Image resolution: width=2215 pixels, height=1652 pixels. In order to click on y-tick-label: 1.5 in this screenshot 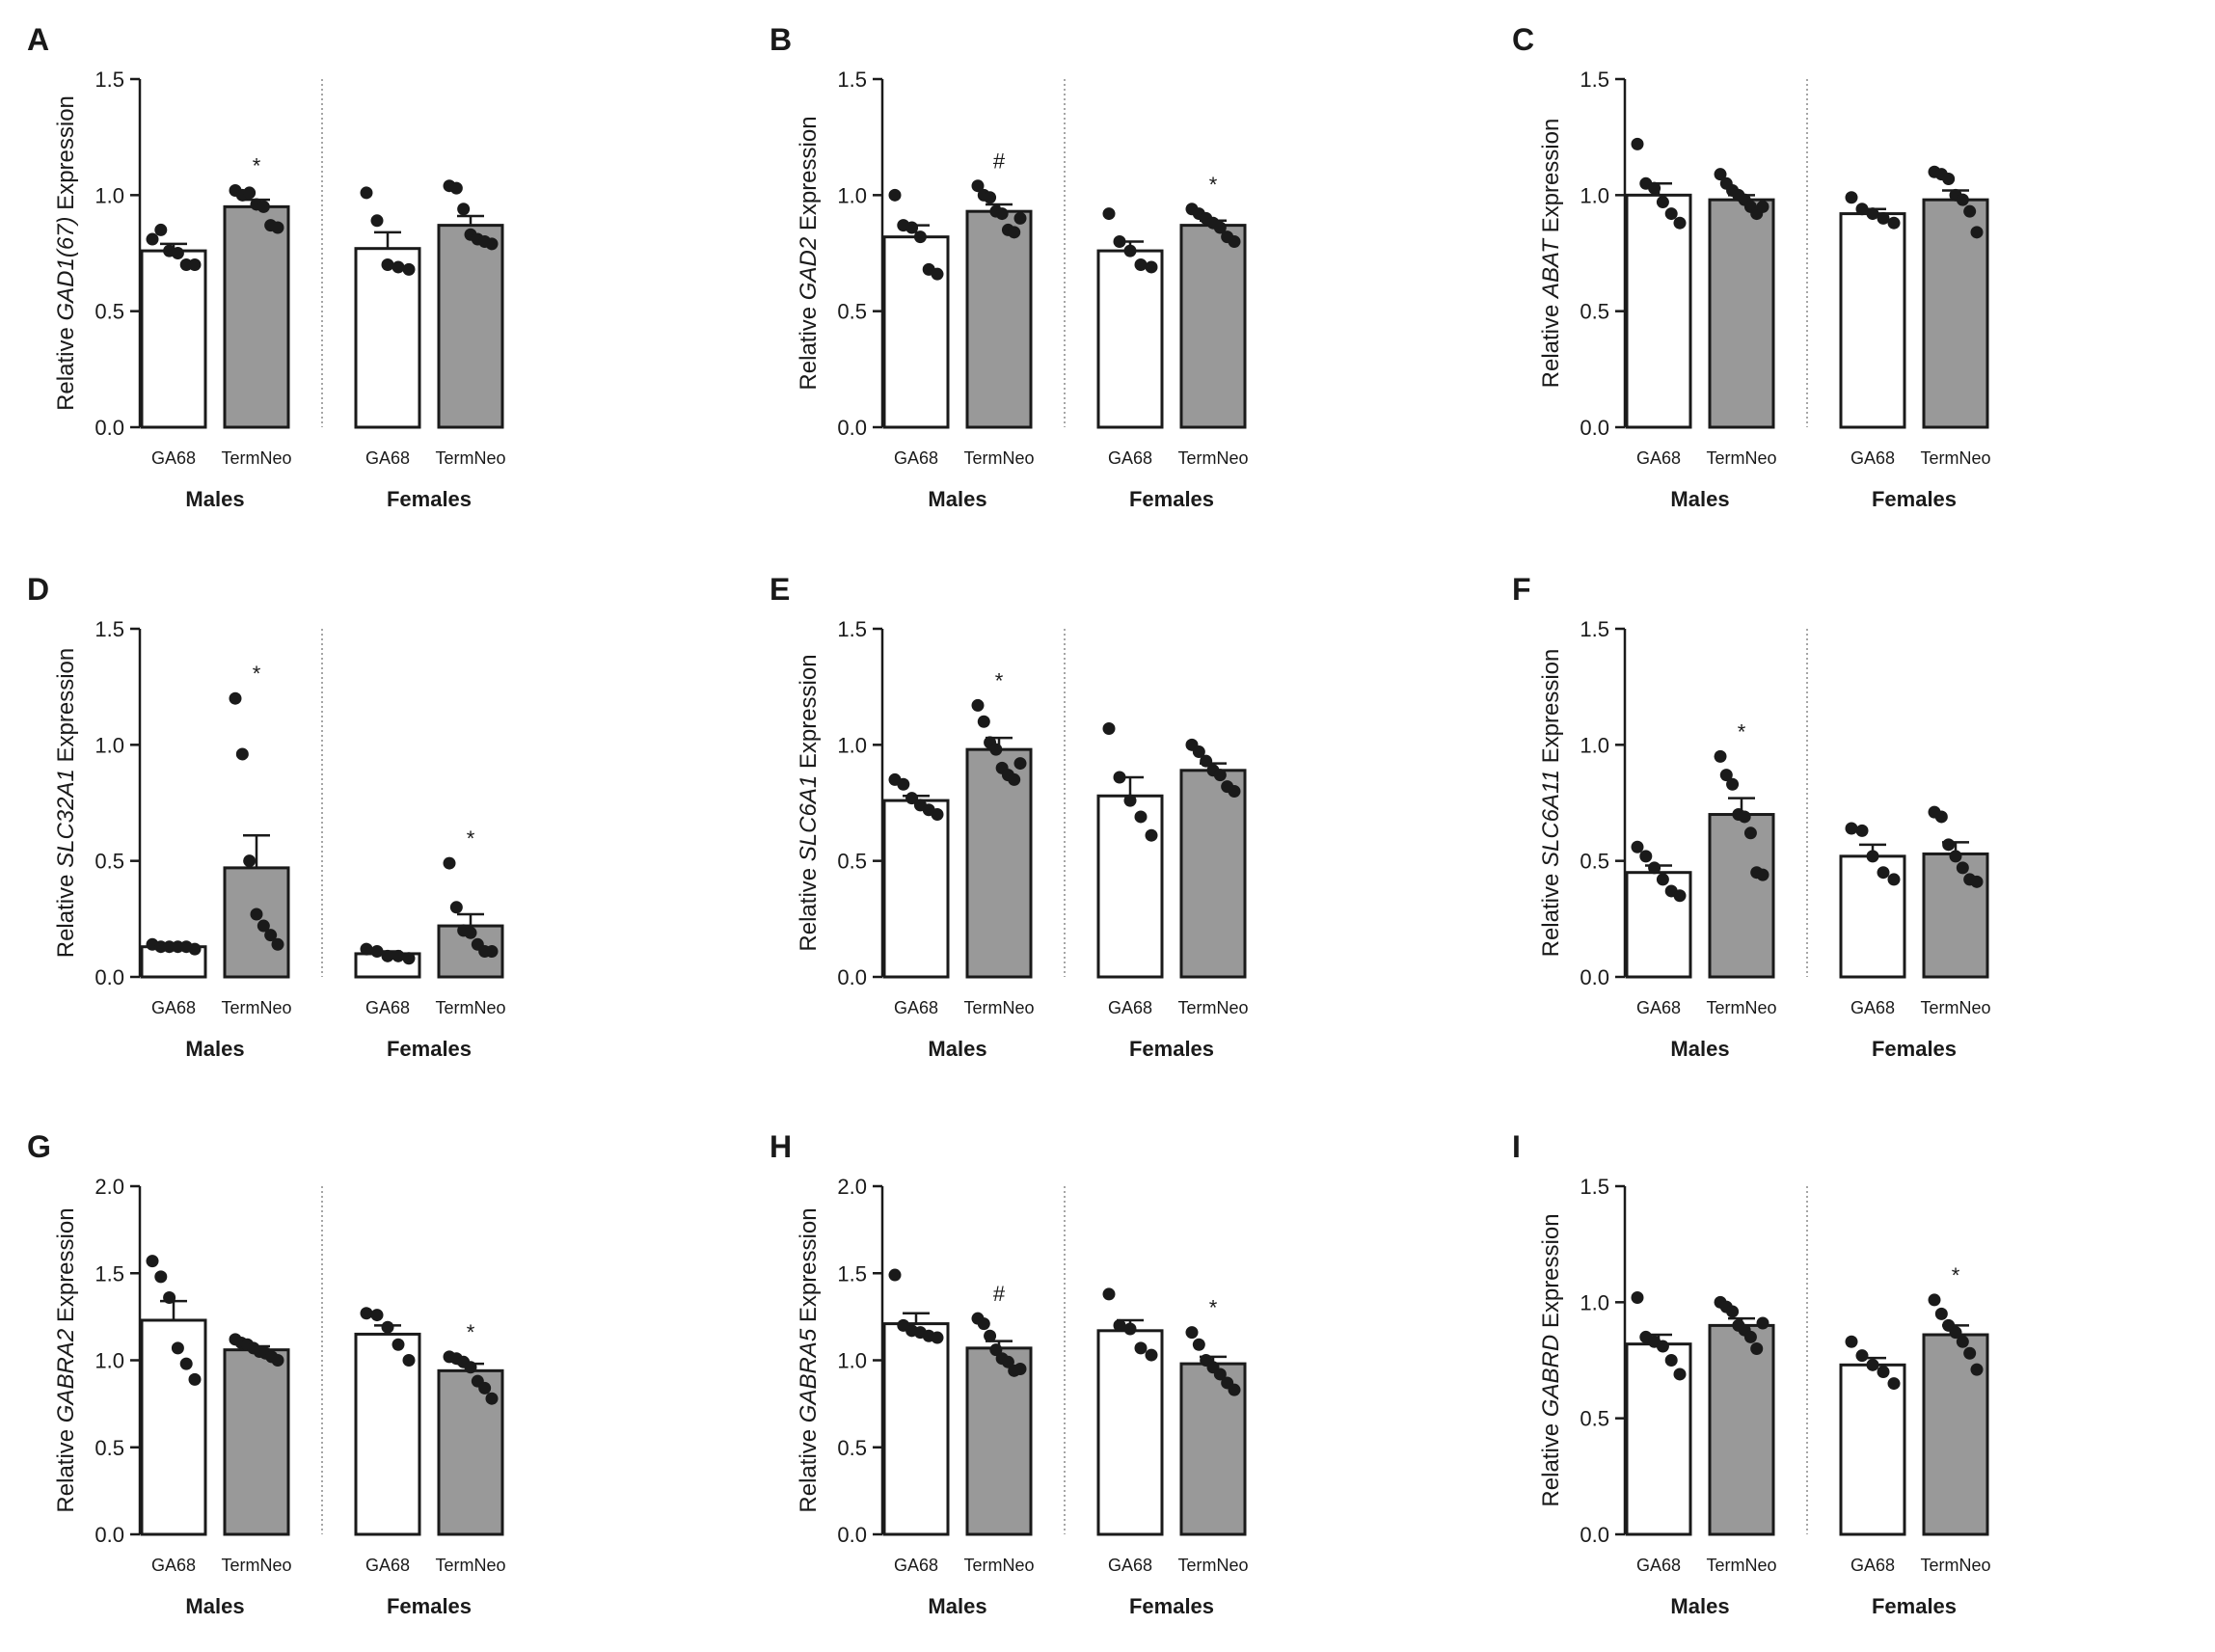, I will do `click(1595, 80)`.